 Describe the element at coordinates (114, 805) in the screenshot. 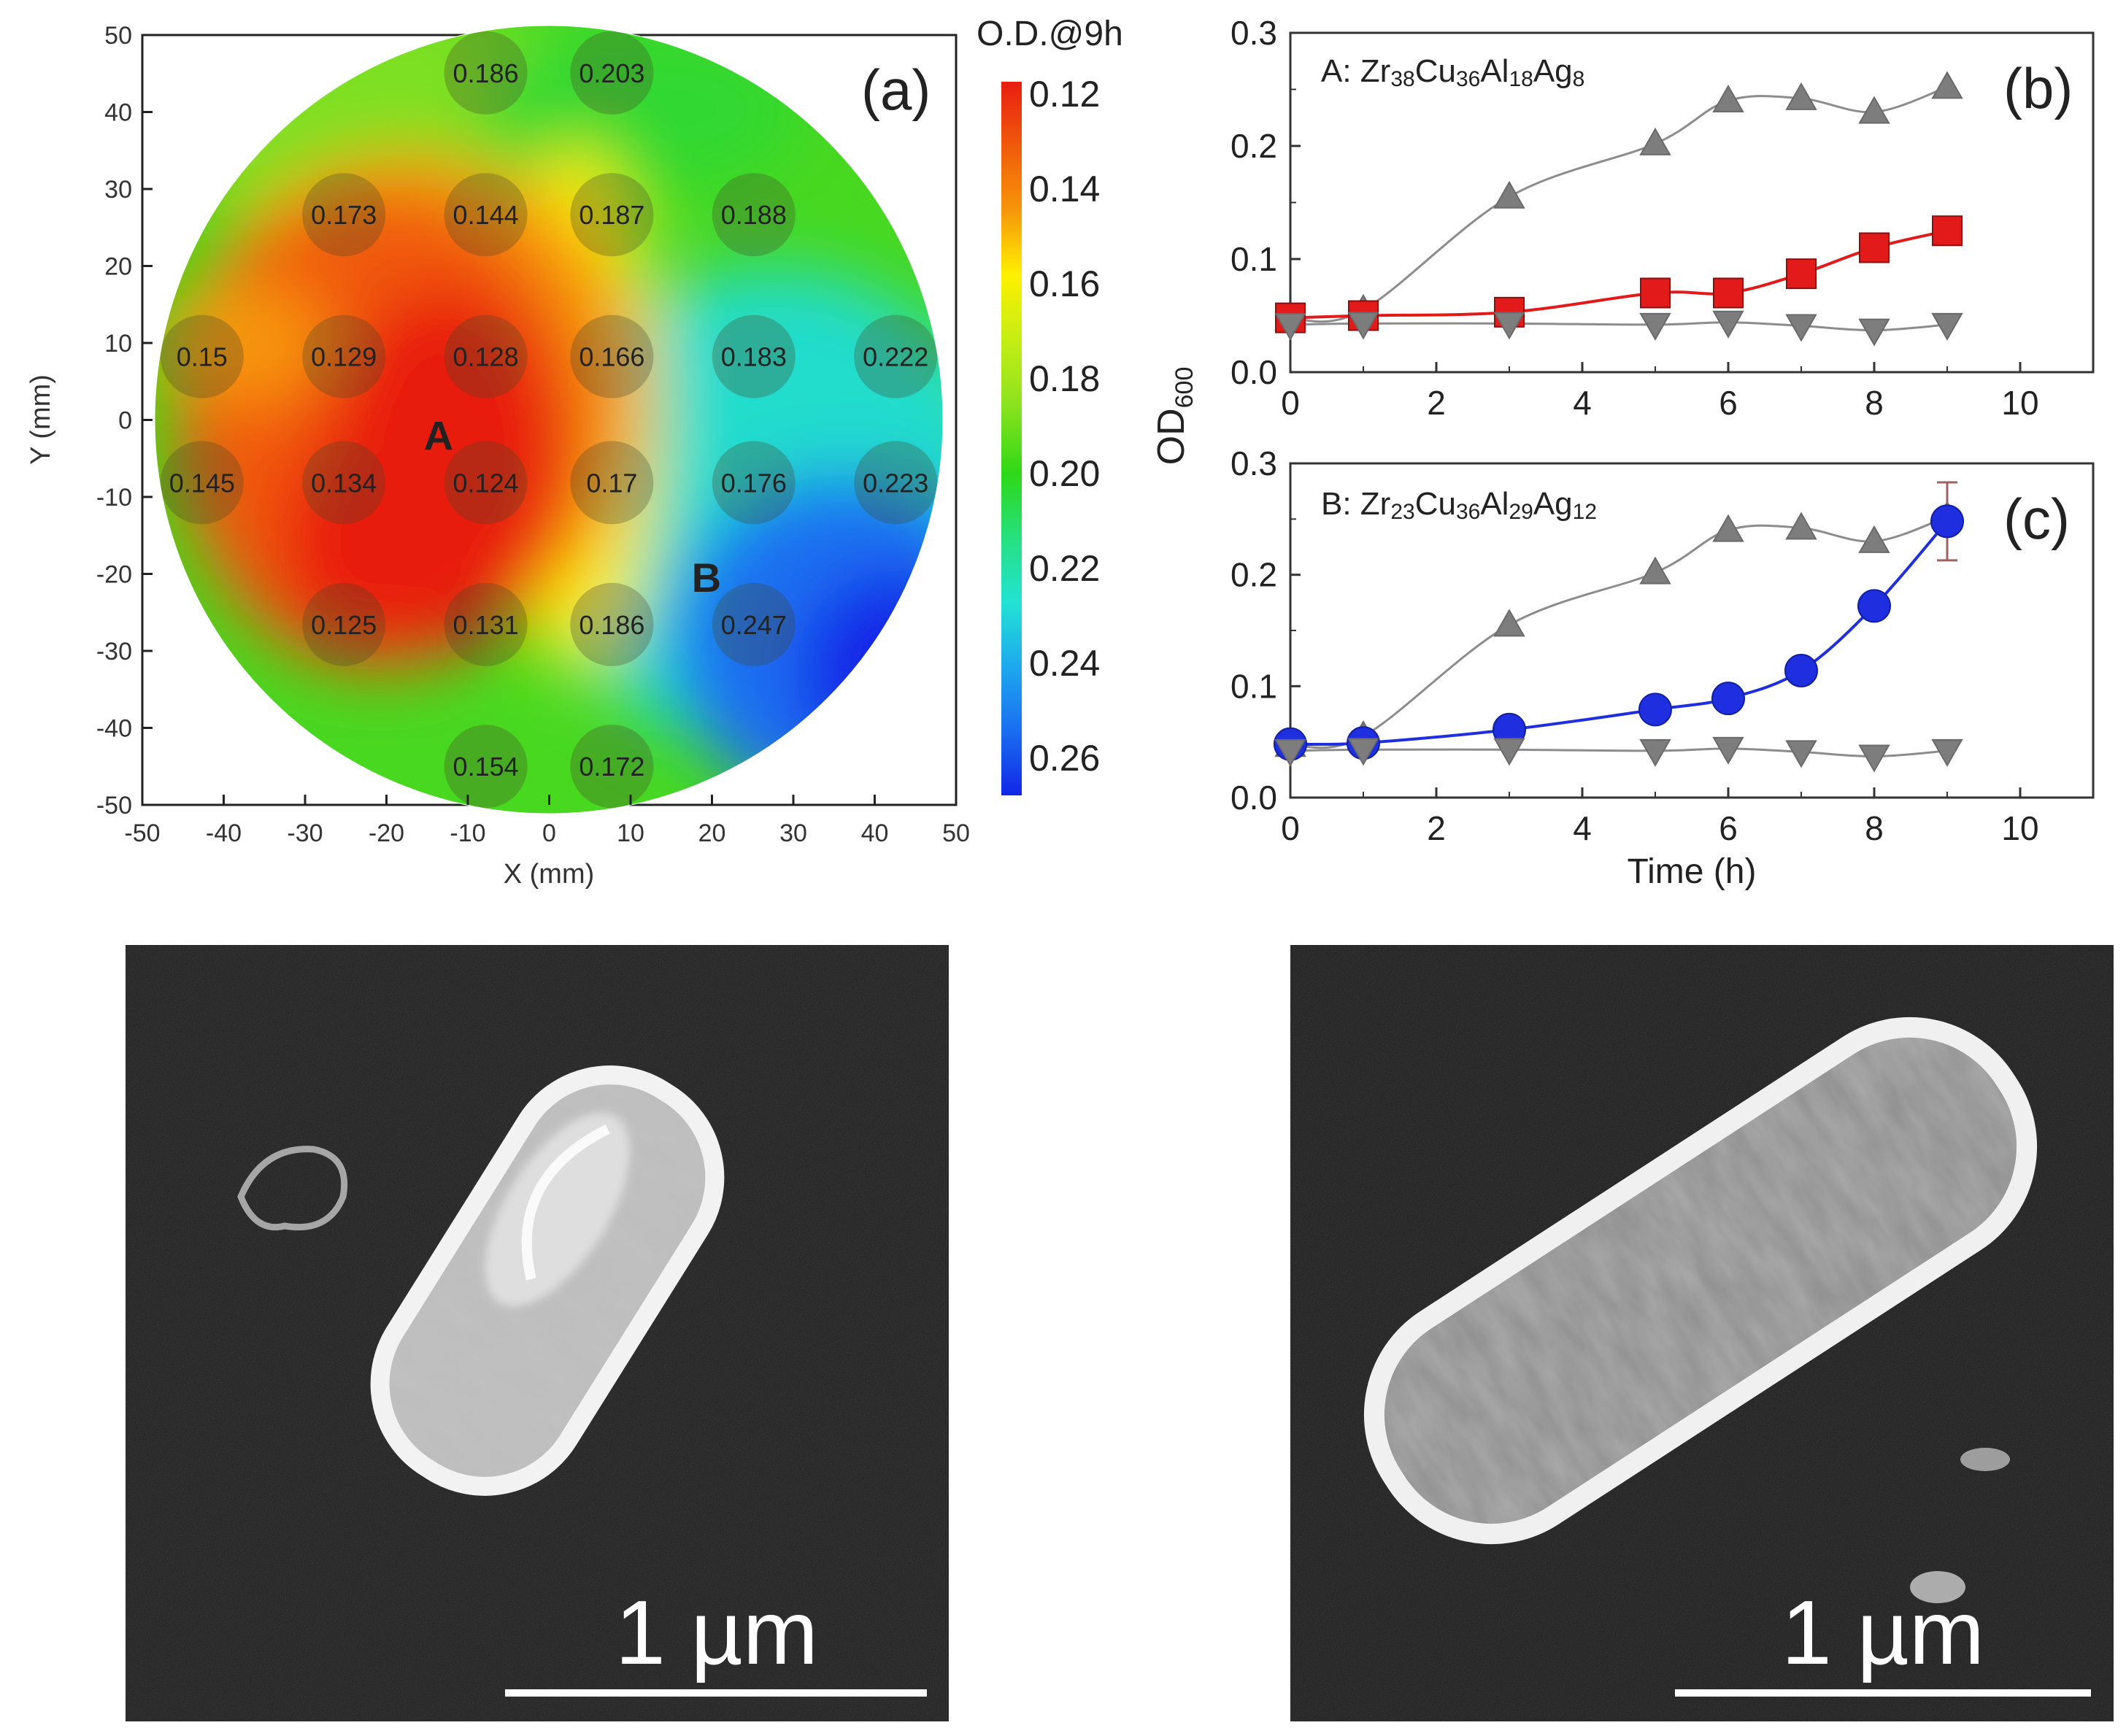

I see `heatmap-y-tick-label: -50` at that location.